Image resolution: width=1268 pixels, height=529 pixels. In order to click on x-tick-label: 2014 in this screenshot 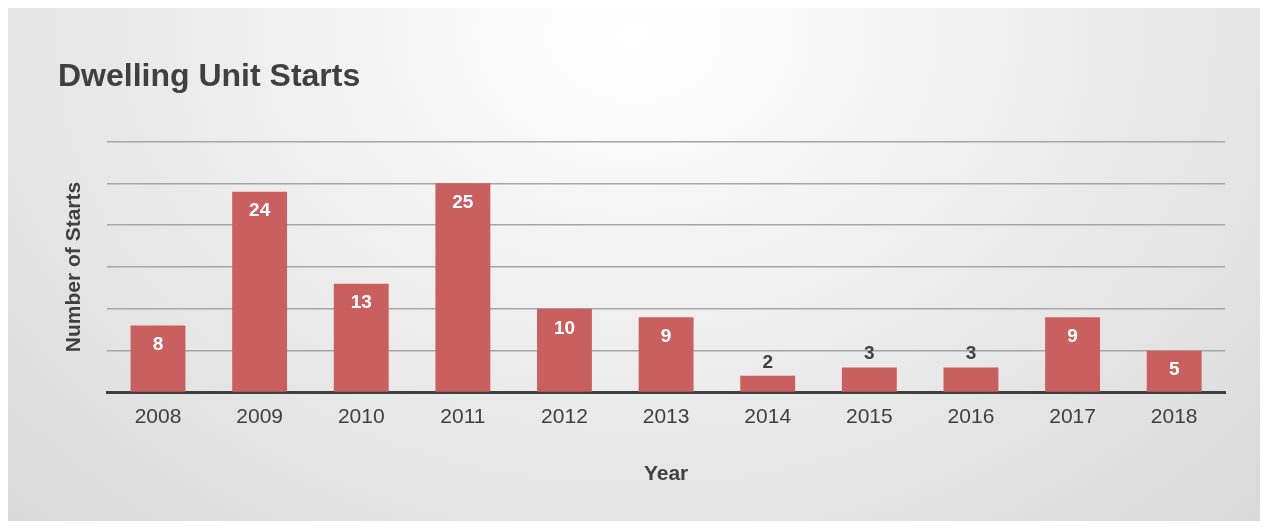, I will do `click(768, 415)`.